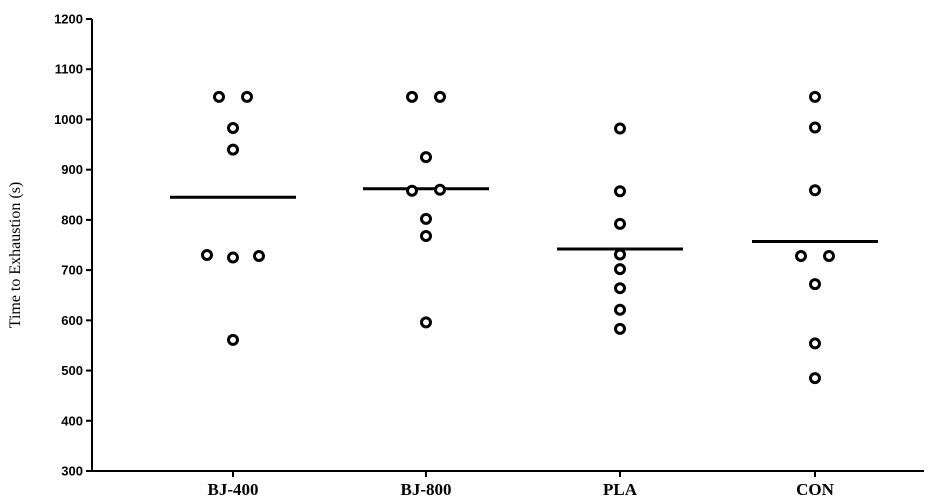 Image resolution: width=934 pixels, height=504 pixels. What do you see at coordinates (233, 489) in the screenshot?
I see `x-tick-label: BJ-400` at bounding box center [233, 489].